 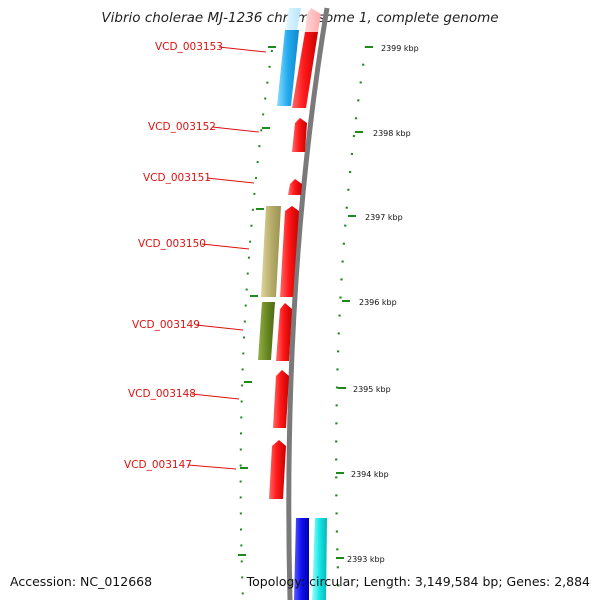 I want to click on gene-label-vcd-003148: VCD_003148, so click(x=162, y=394).